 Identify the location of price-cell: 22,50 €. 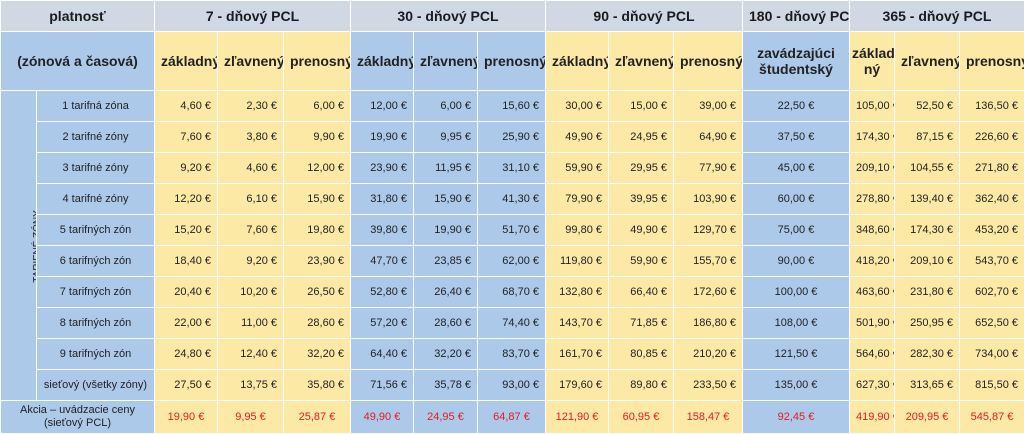
(796, 106).